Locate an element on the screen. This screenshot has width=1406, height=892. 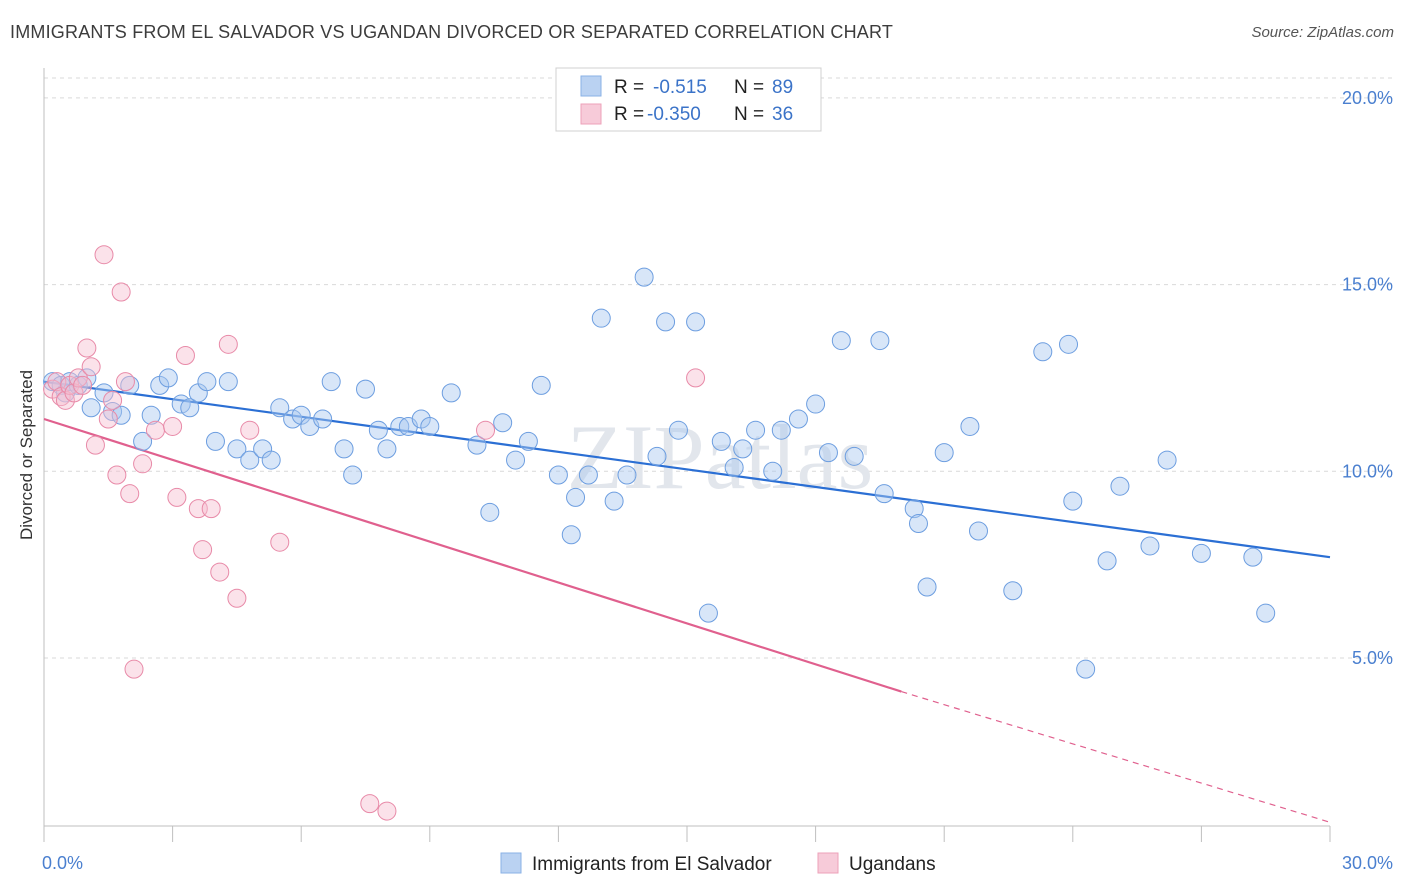
watermark: ZIPatlas is located at coordinates (720, 457).